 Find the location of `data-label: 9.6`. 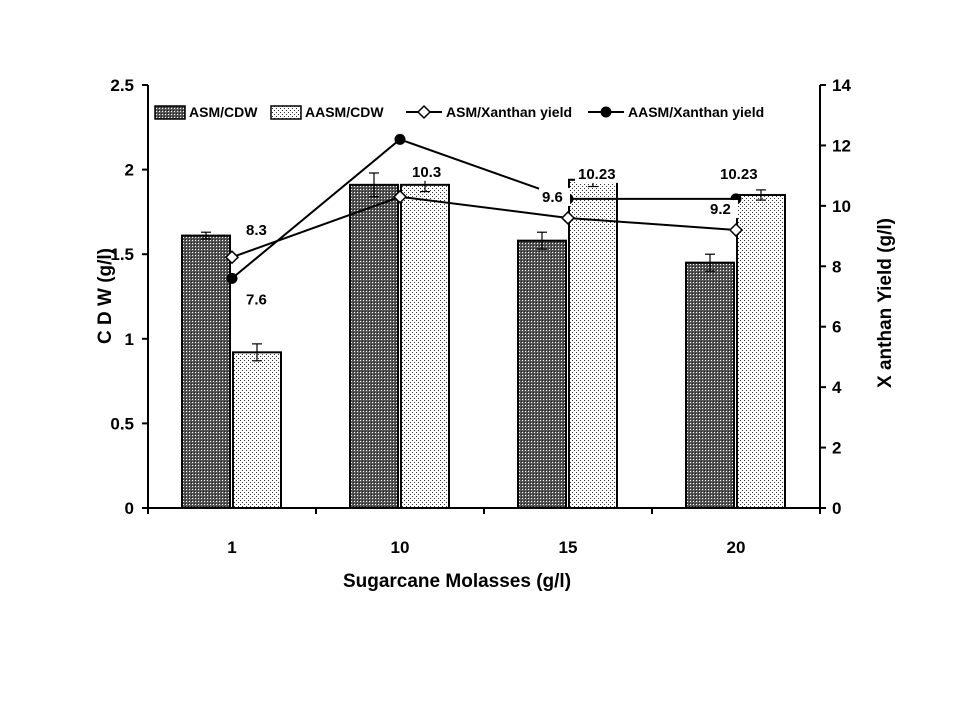

data-label: 9.6 is located at coordinates (552, 197).